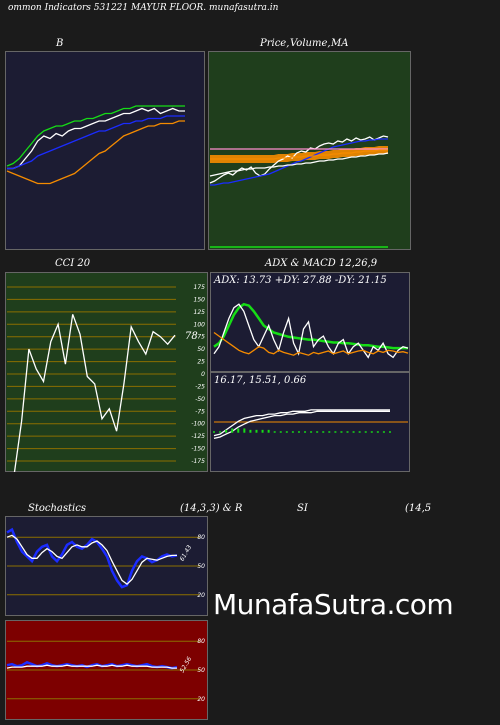 Image resolution: width=500 pixels, height=725 pixels. What do you see at coordinates (96, 142) in the screenshot?
I see `bollinger-series-middle-band` at bounding box center [96, 142].